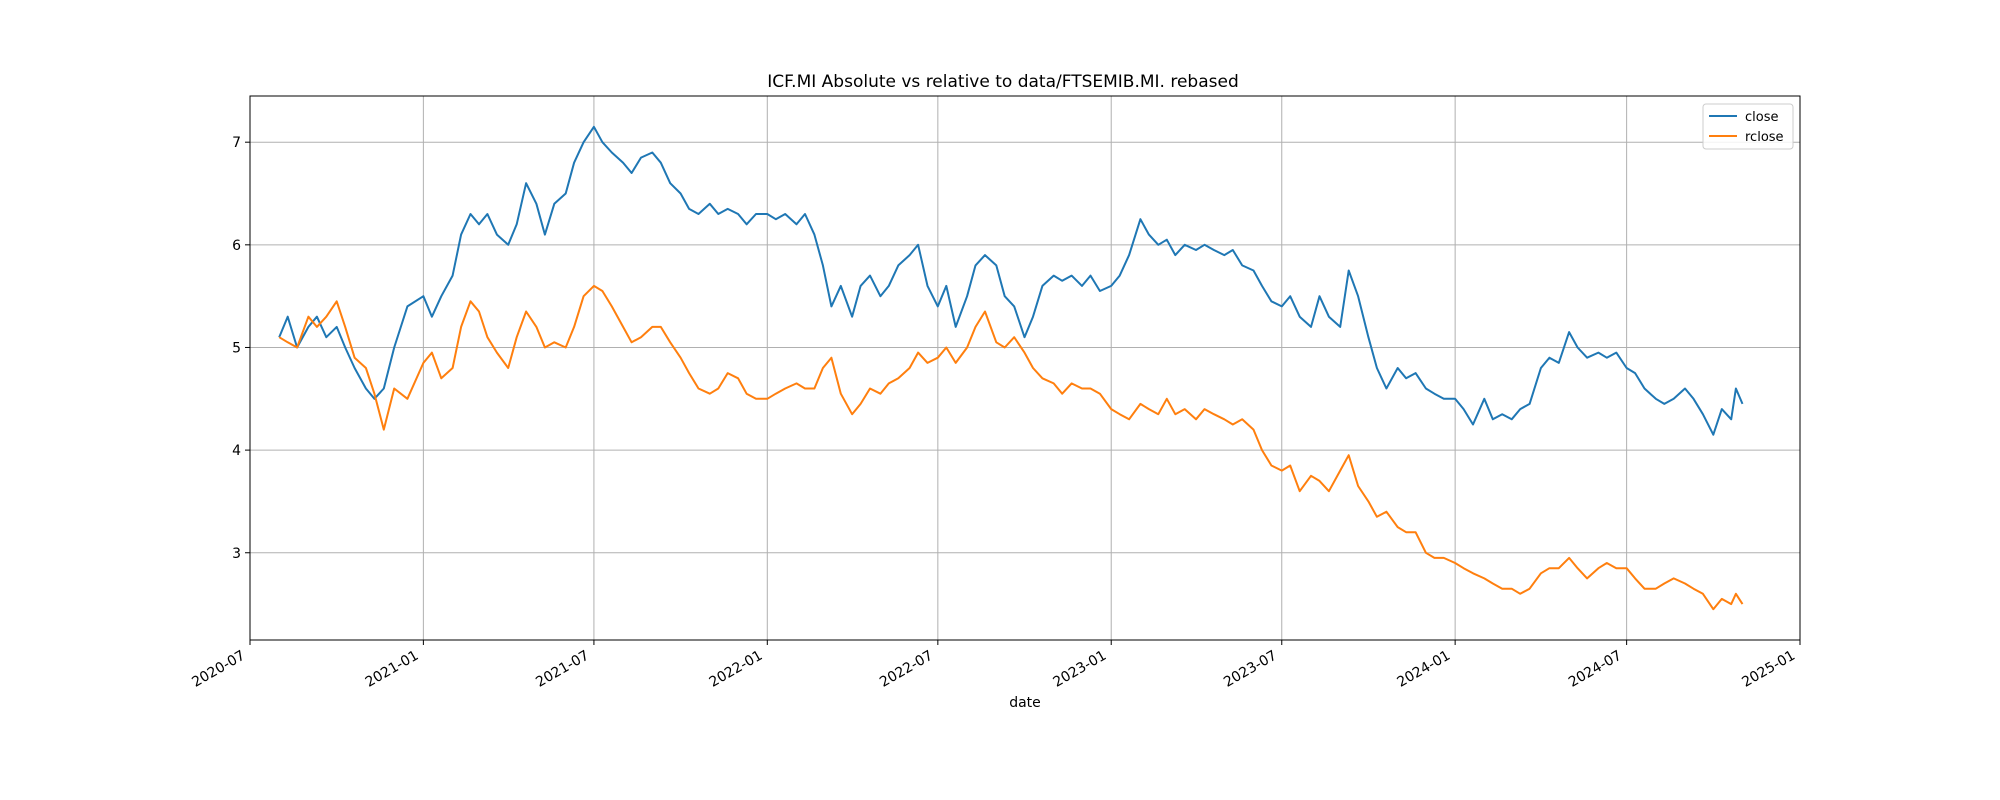  Describe the element at coordinates (1764, 137) in the screenshot. I see `legend-label-rclose: rclose` at that location.